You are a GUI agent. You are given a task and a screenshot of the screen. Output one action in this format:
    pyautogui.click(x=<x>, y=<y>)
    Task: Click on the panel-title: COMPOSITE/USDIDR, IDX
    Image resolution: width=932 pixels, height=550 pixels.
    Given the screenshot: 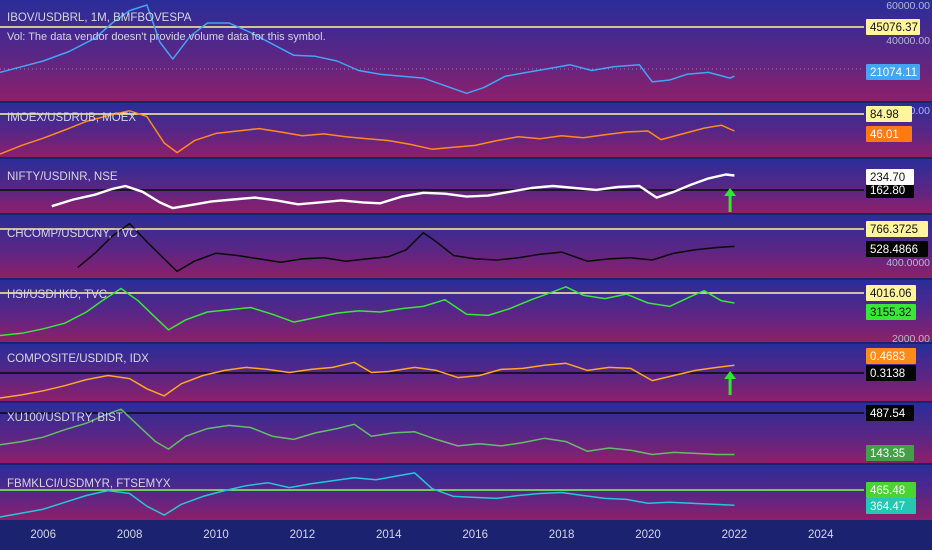 What is the action you would take?
    pyautogui.click(x=78, y=359)
    